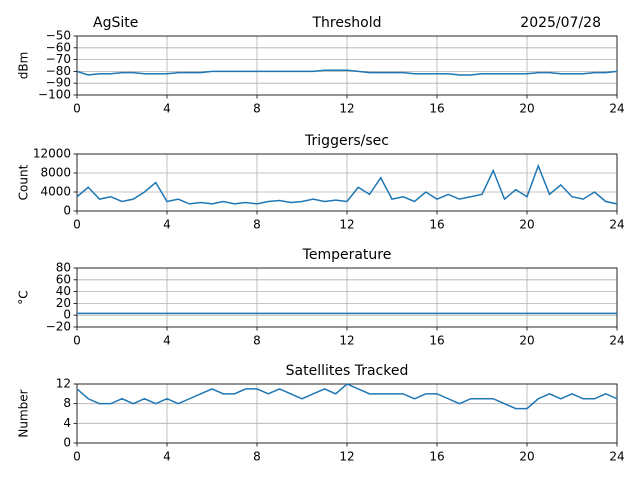 The width and height of the screenshot is (640, 480). What do you see at coordinates (52, 154) in the screenshot?
I see `y-tick-label: 12000` at bounding box center [52, 154].